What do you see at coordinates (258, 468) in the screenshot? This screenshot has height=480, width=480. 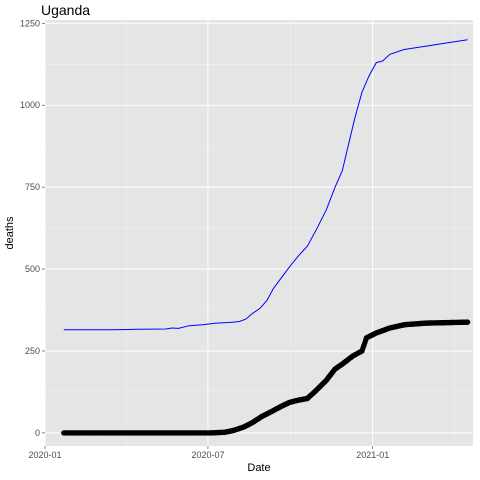 I see `x-axis-title: Date` at bounding box center [258, 468].